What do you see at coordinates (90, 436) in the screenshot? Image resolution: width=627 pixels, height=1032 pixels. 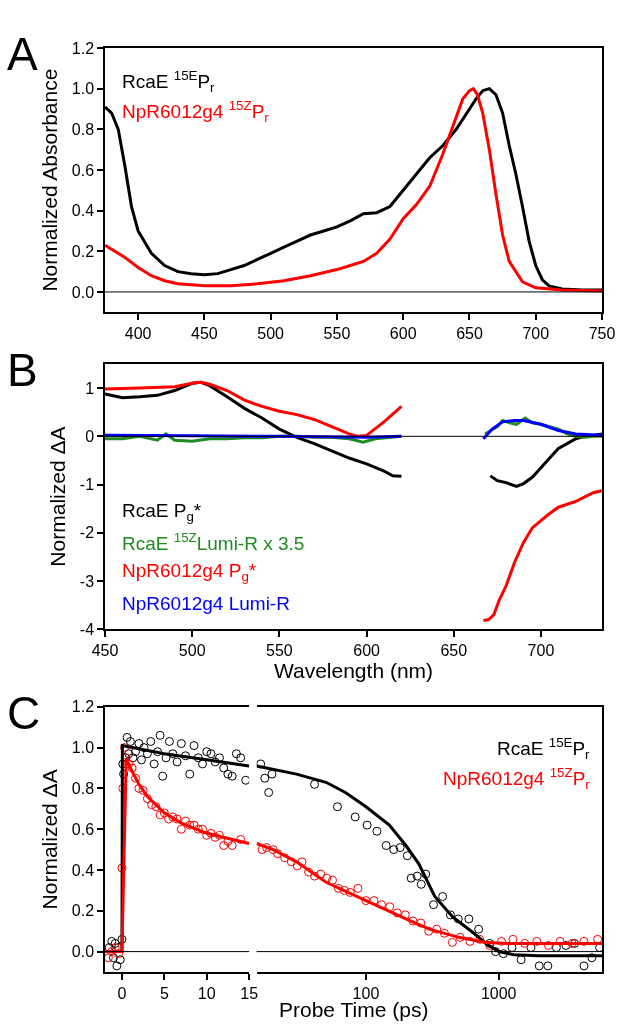 I see `y-tick-label: 0` at bounding box center [90, 436].